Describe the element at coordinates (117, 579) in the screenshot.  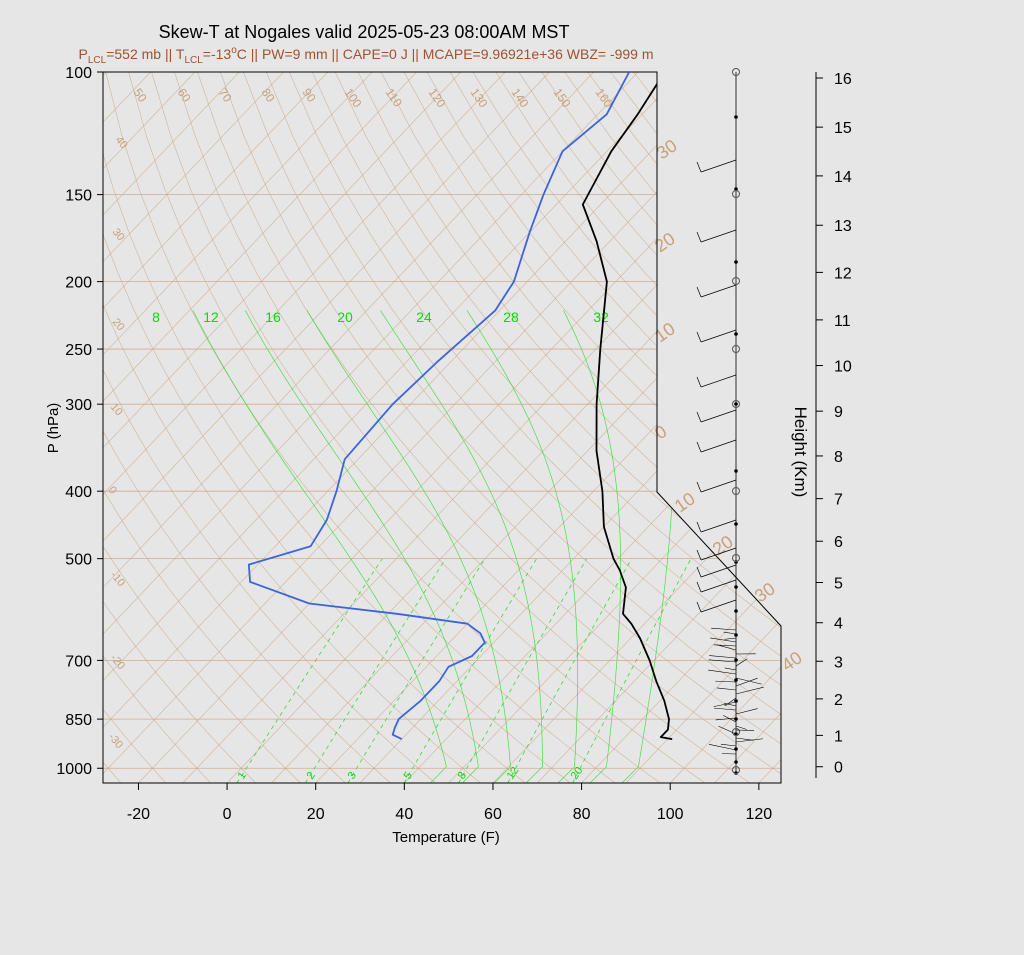
I see `adiabat-label-left: -10` at that location.